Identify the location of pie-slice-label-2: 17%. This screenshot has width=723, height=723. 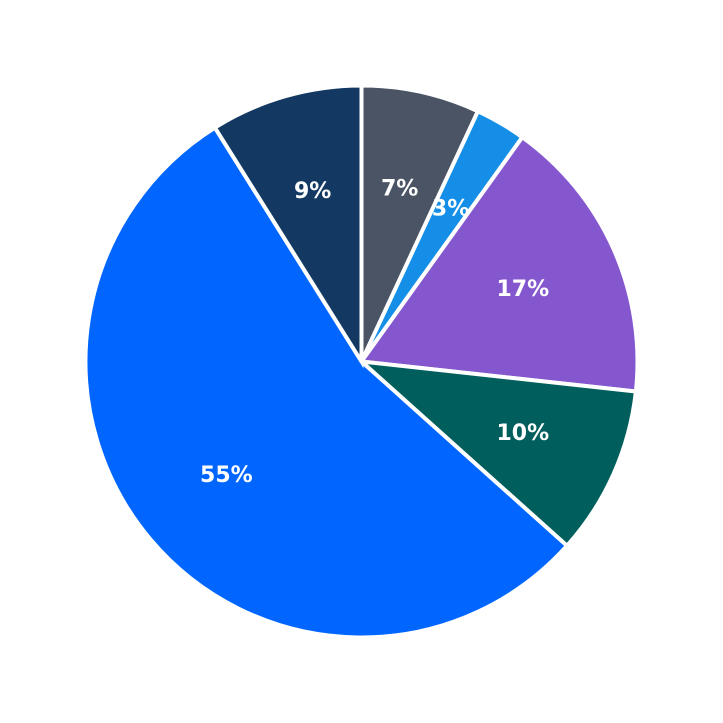
(522, 289).